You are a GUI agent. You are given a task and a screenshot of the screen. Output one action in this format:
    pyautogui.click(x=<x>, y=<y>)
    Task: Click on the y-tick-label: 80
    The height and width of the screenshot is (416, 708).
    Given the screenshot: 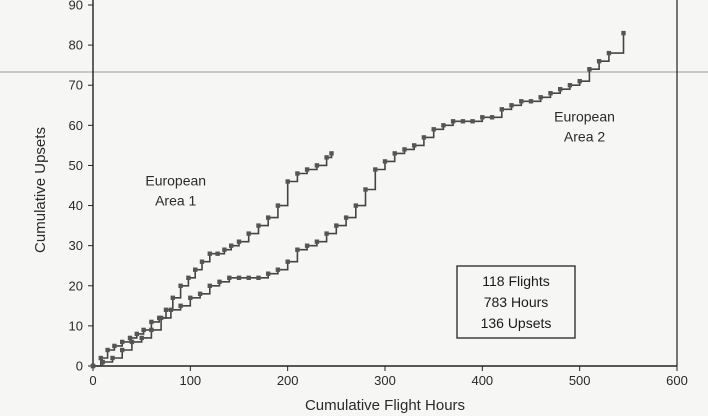 What is the action you would take?
    pyautogui.click(x=76, y=45)
    